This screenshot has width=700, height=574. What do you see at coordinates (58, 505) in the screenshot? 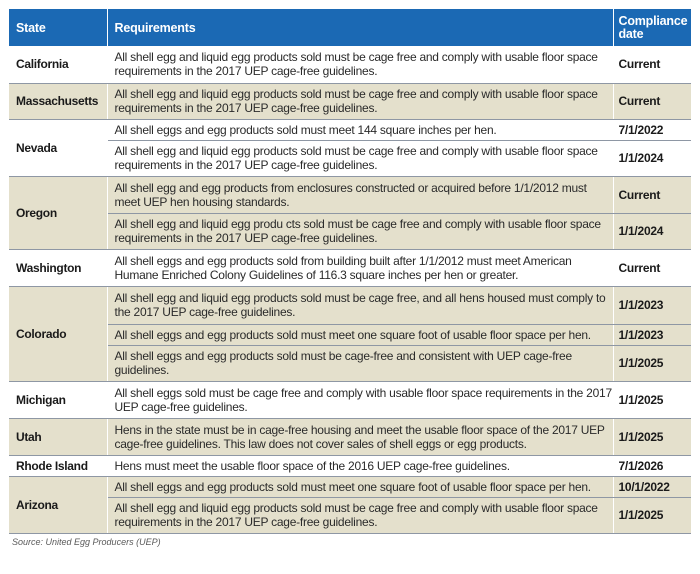
I see `state-cell: Arizona` at bounding box center [58, 505].